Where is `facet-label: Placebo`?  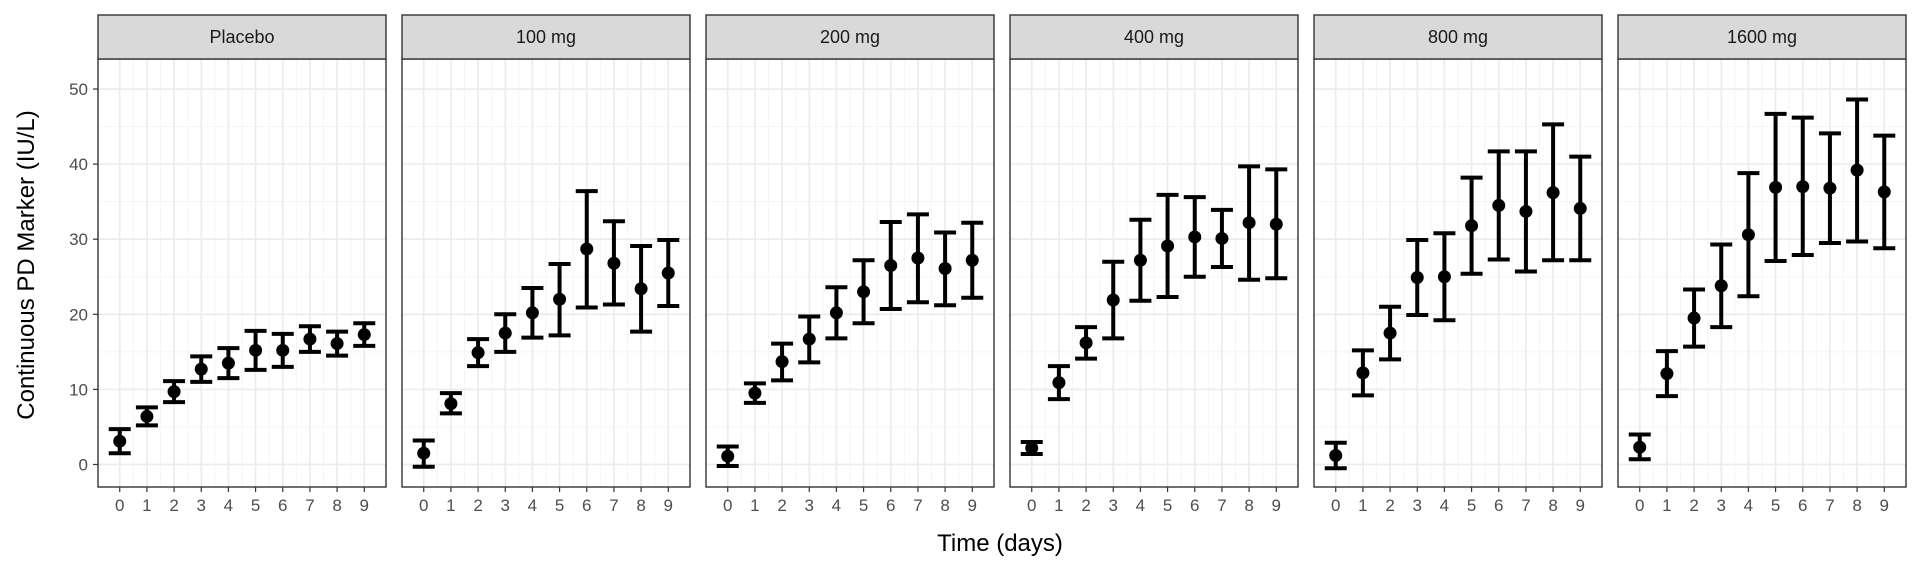
facet-label: Placebo is located at coordinates (241, 37).